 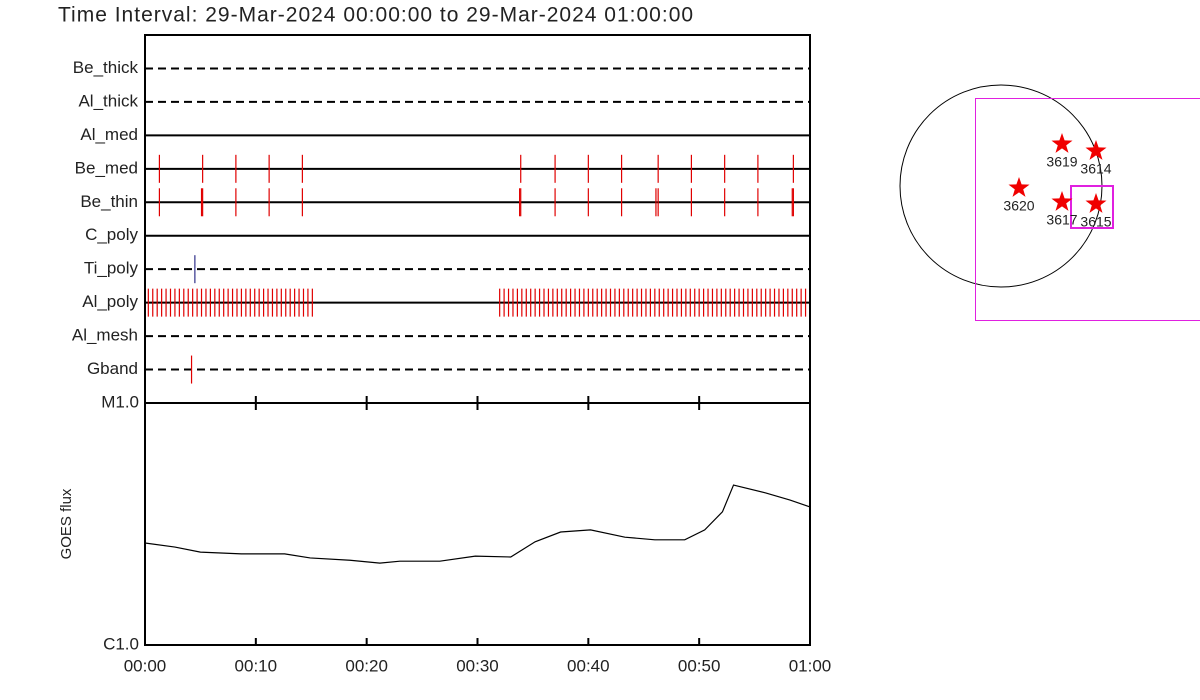 I want to click on x-tick-label: 00:00, so click(x=145, y=665).